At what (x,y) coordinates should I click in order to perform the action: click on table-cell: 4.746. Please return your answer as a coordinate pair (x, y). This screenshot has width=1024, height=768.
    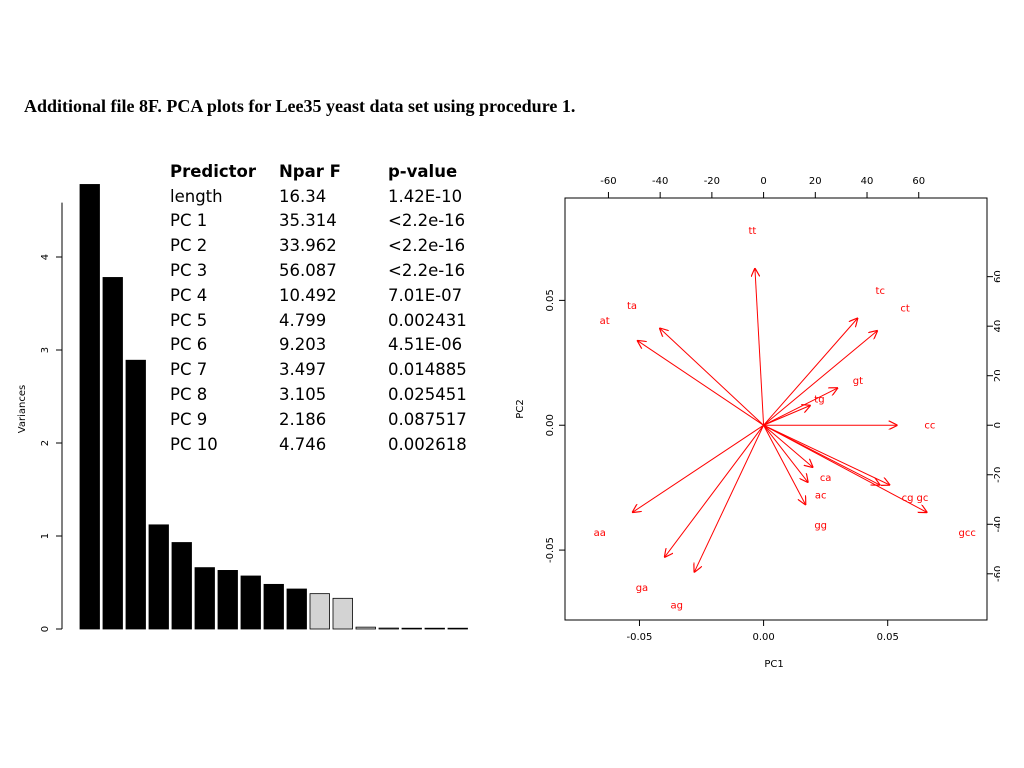
    Looking at the image, I should click on (303, 444).